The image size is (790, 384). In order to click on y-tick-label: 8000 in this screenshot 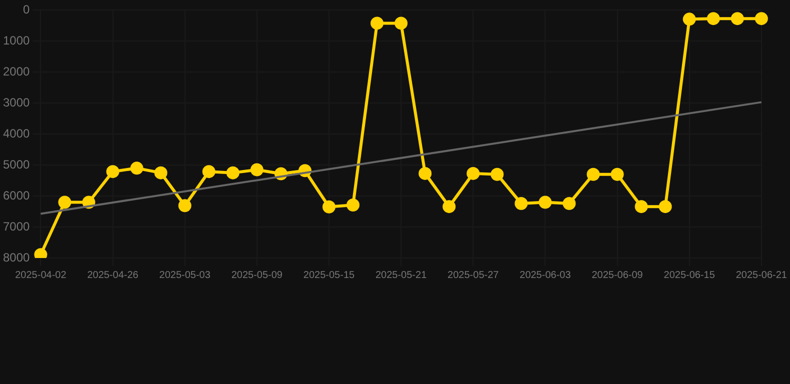, I will do `click(16, 257)`.